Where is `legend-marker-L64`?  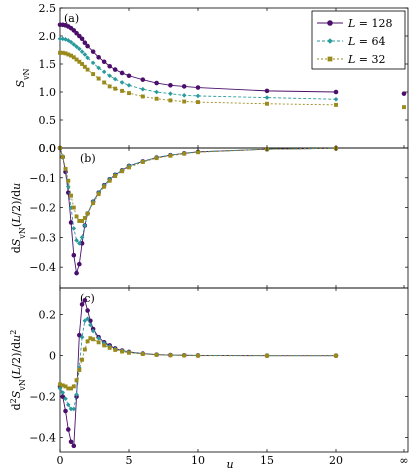
legend-marker-L64 is located at coordinates (330, 41).